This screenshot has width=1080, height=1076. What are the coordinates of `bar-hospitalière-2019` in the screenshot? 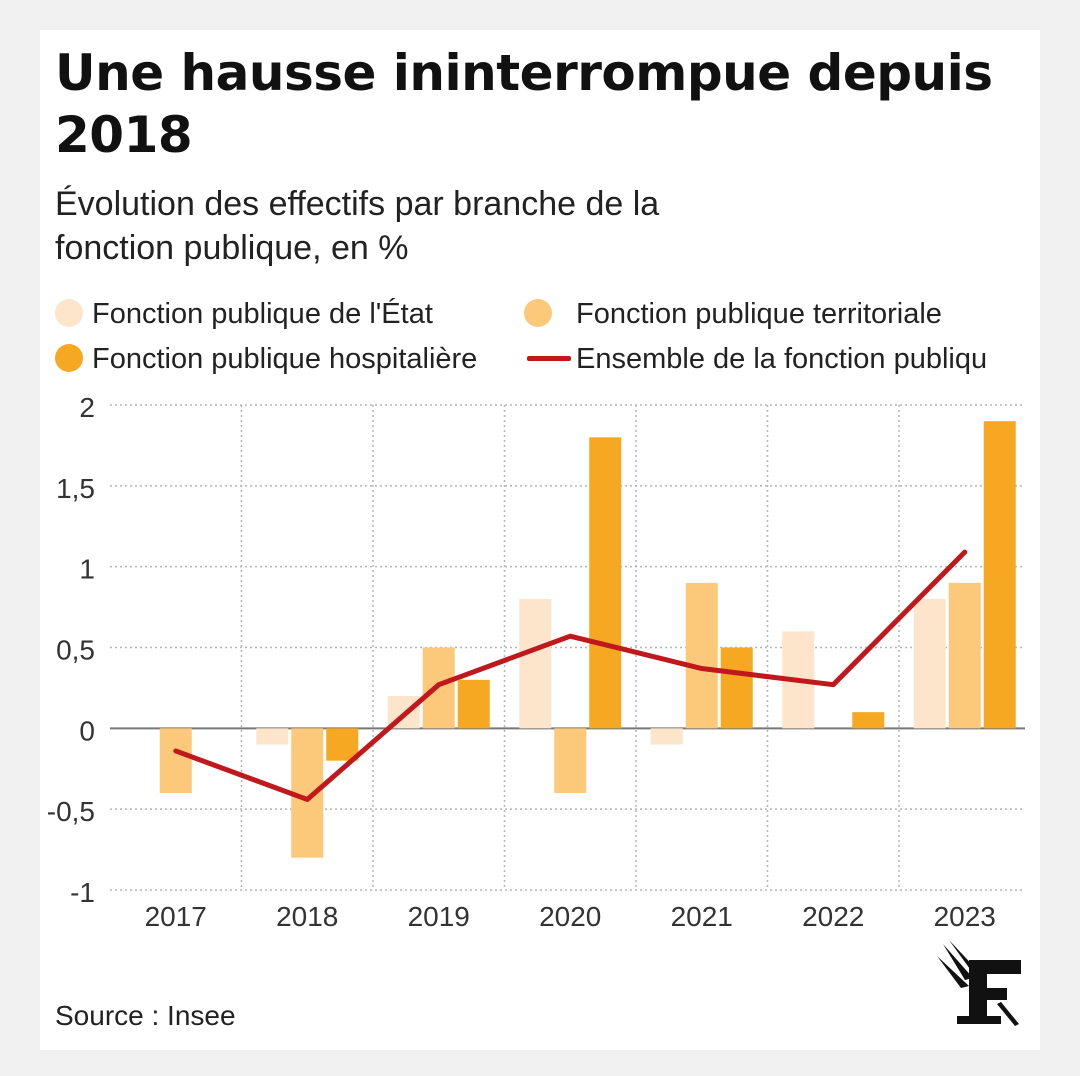 It's located at (473, 704).